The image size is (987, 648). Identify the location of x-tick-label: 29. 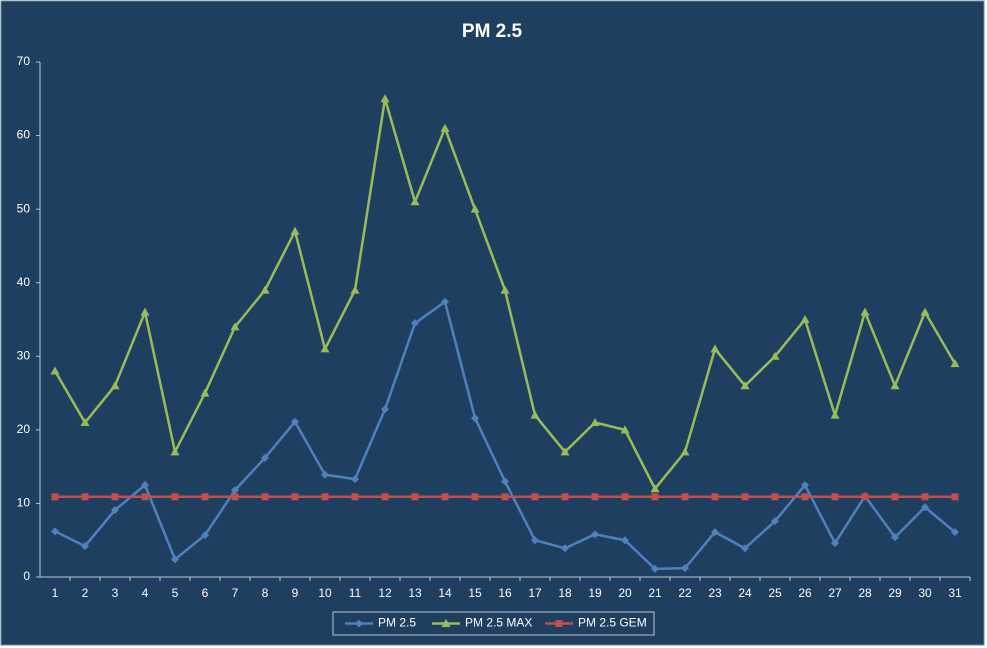
(895, 593).